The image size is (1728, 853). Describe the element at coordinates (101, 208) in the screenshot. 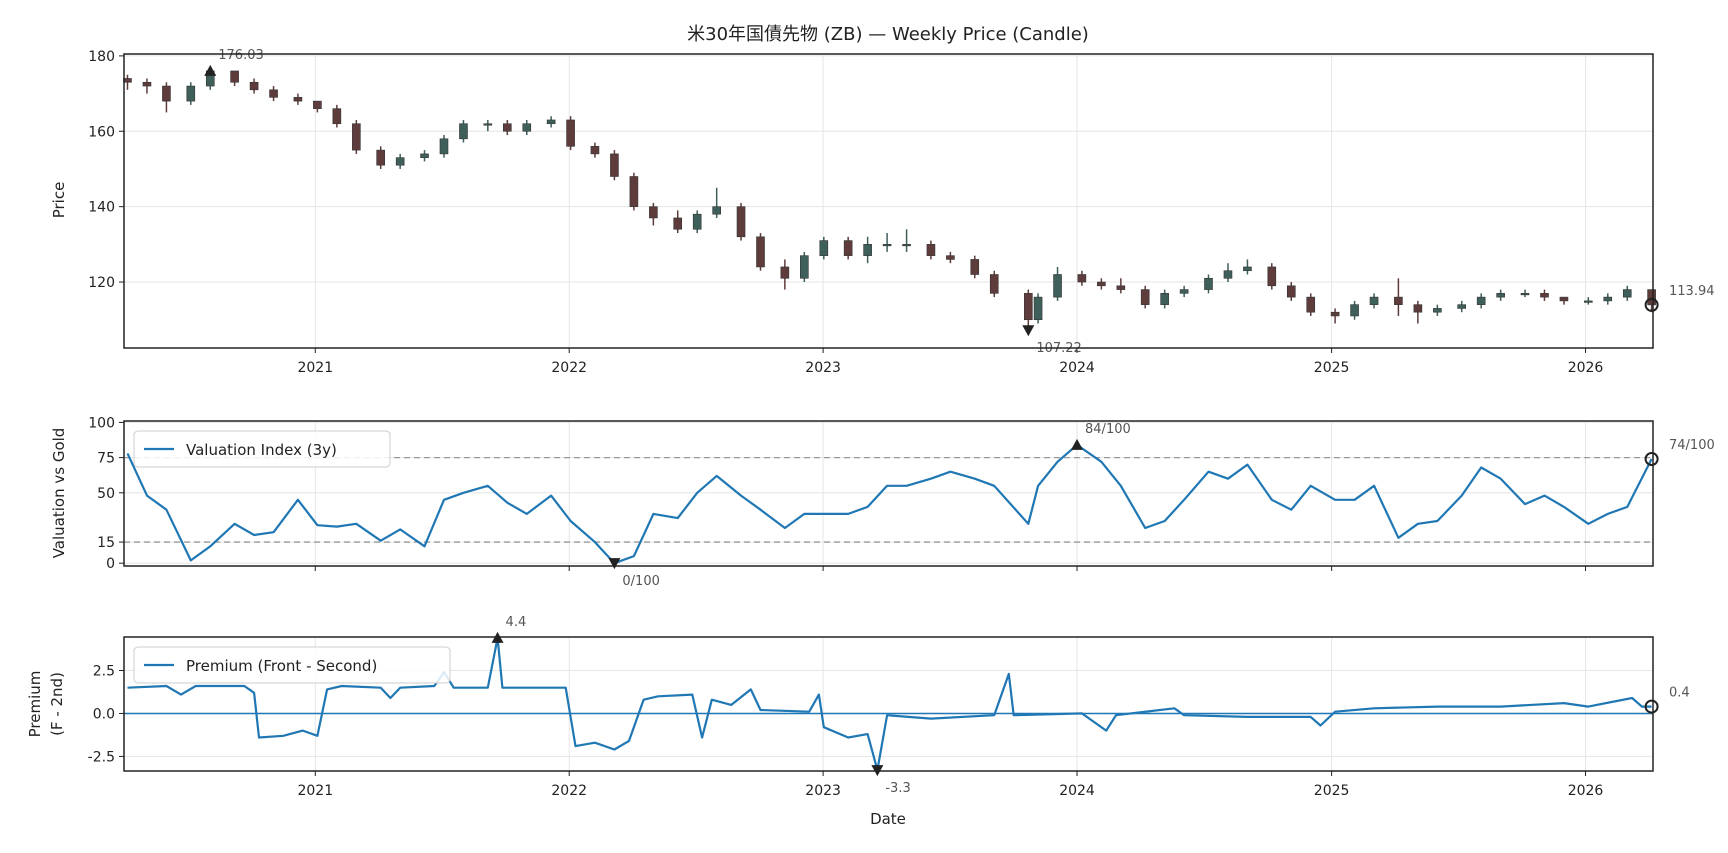

I see `y-tick-label: 140` at that location.